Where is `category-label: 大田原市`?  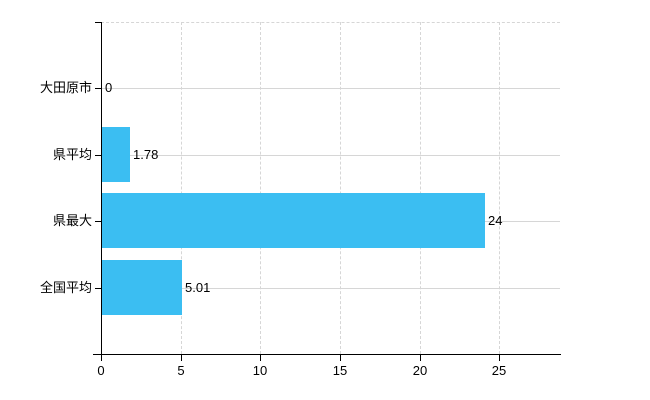 category-label: 大田原市 is located at coordinates (65, 87).